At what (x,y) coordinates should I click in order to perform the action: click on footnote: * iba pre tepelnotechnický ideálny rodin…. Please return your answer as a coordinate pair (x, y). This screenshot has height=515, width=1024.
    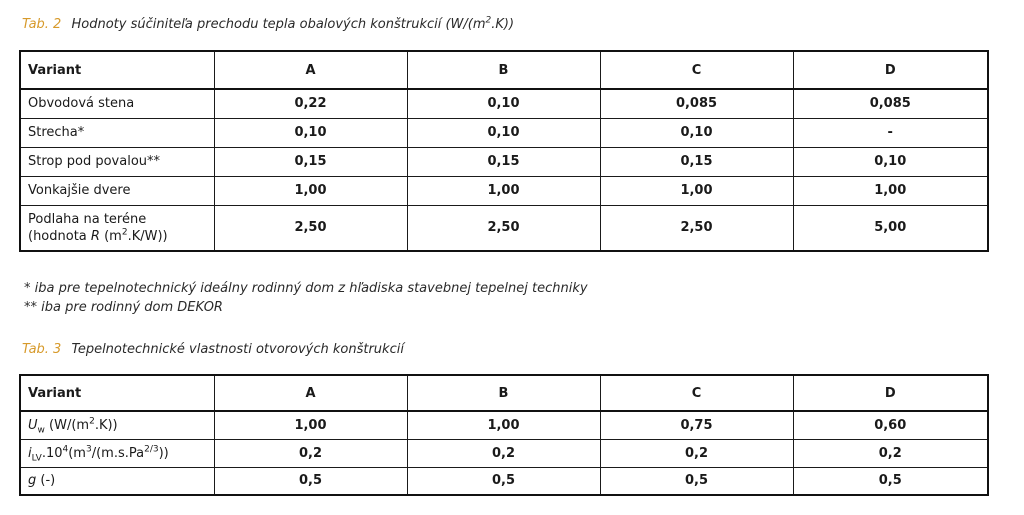
    Looking at the image, I should click on (306, 288).